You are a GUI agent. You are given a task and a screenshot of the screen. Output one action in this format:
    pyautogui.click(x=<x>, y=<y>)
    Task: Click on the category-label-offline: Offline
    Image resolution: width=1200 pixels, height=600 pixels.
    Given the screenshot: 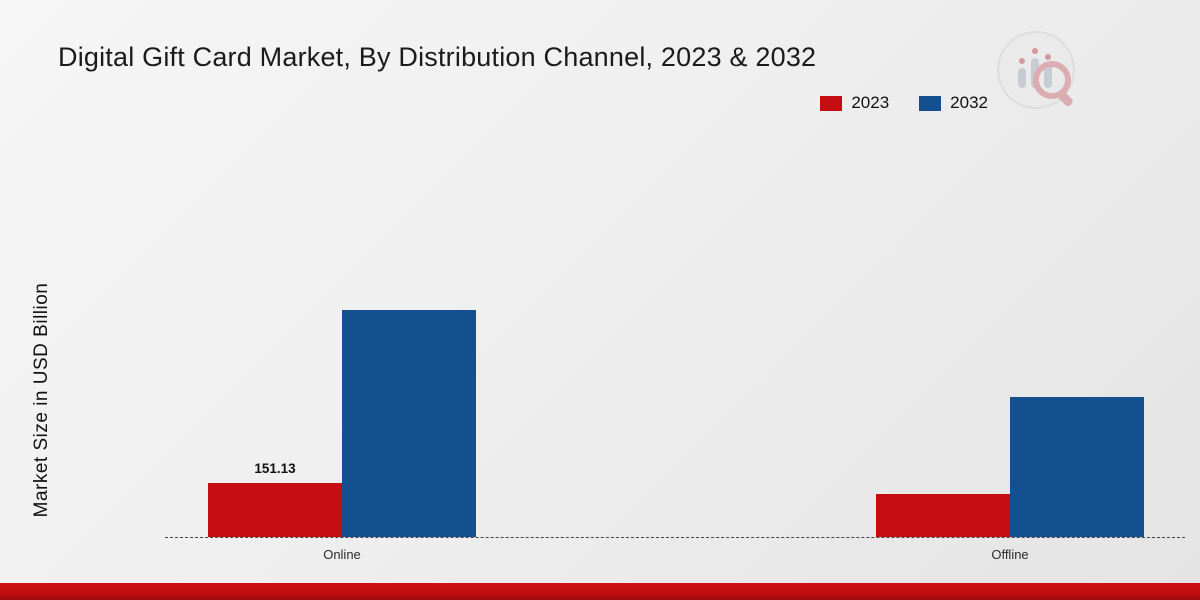 What is the action you would take?
    pyautogui.click(x=1010, y=554)
    